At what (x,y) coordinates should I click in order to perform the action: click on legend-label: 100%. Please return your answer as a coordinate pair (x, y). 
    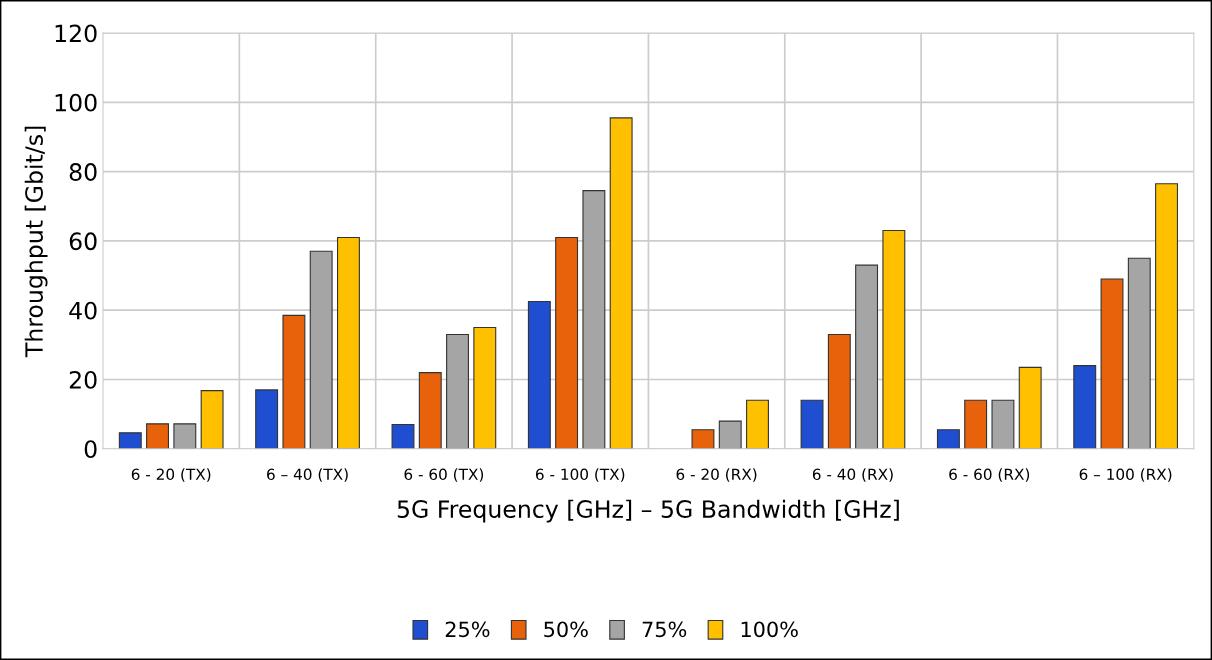
    Looking at the image, I should click on (769, 629).